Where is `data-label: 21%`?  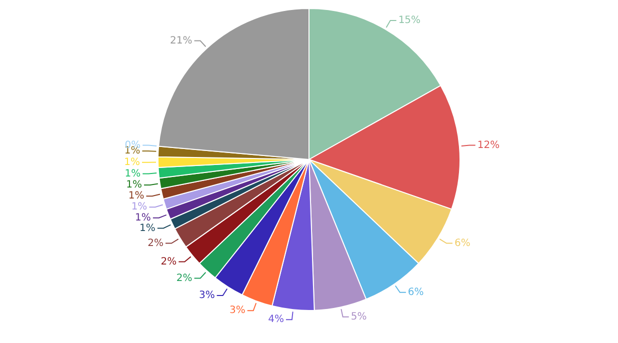
data-label: 21% is located at coordinates (181, 40).